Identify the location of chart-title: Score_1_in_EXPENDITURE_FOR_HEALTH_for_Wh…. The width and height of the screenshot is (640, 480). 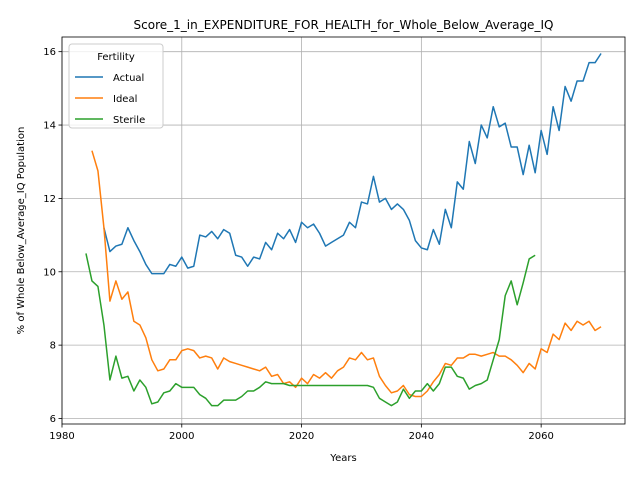
(344, 25).